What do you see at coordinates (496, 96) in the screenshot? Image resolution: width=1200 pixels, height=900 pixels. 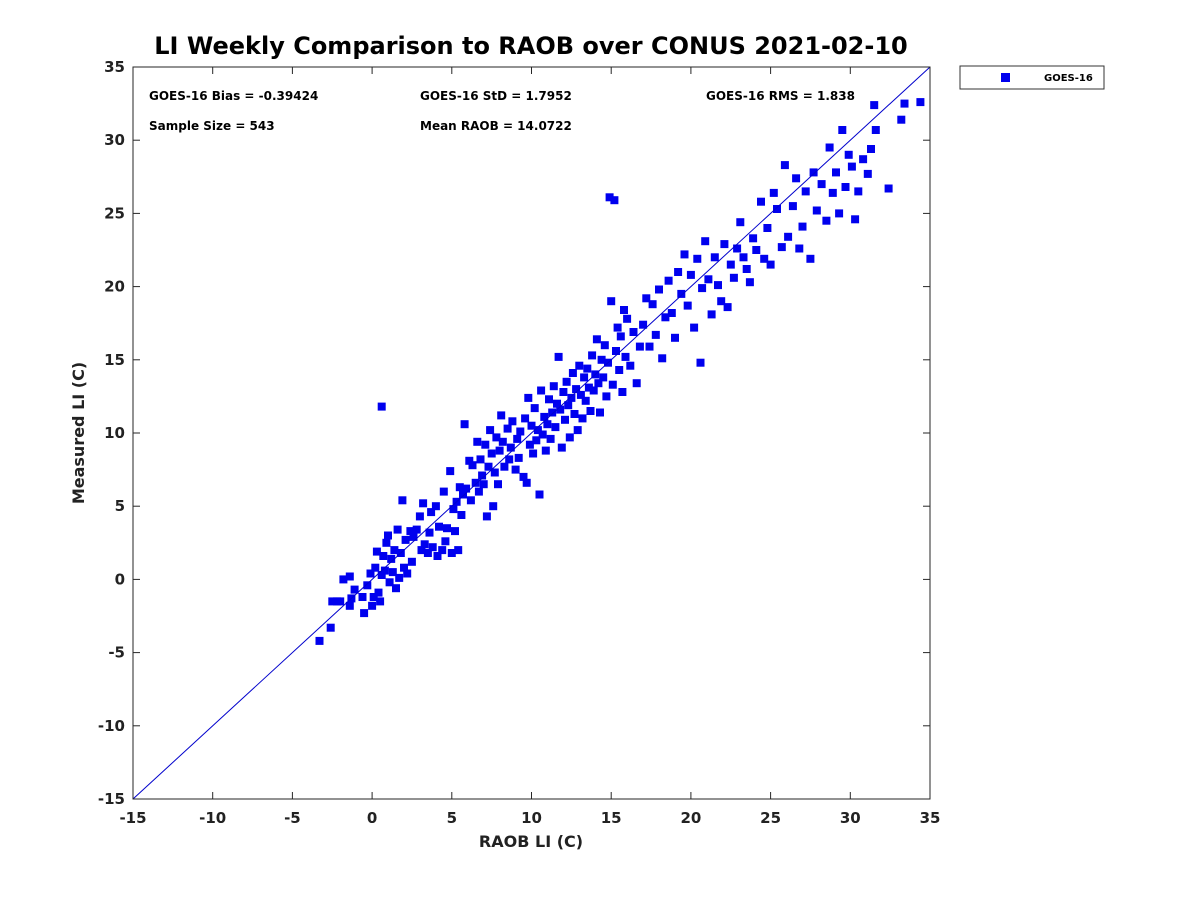 I see `stat-std: GOES-16 StD = 1.7952` at bounding box center [496, 96].